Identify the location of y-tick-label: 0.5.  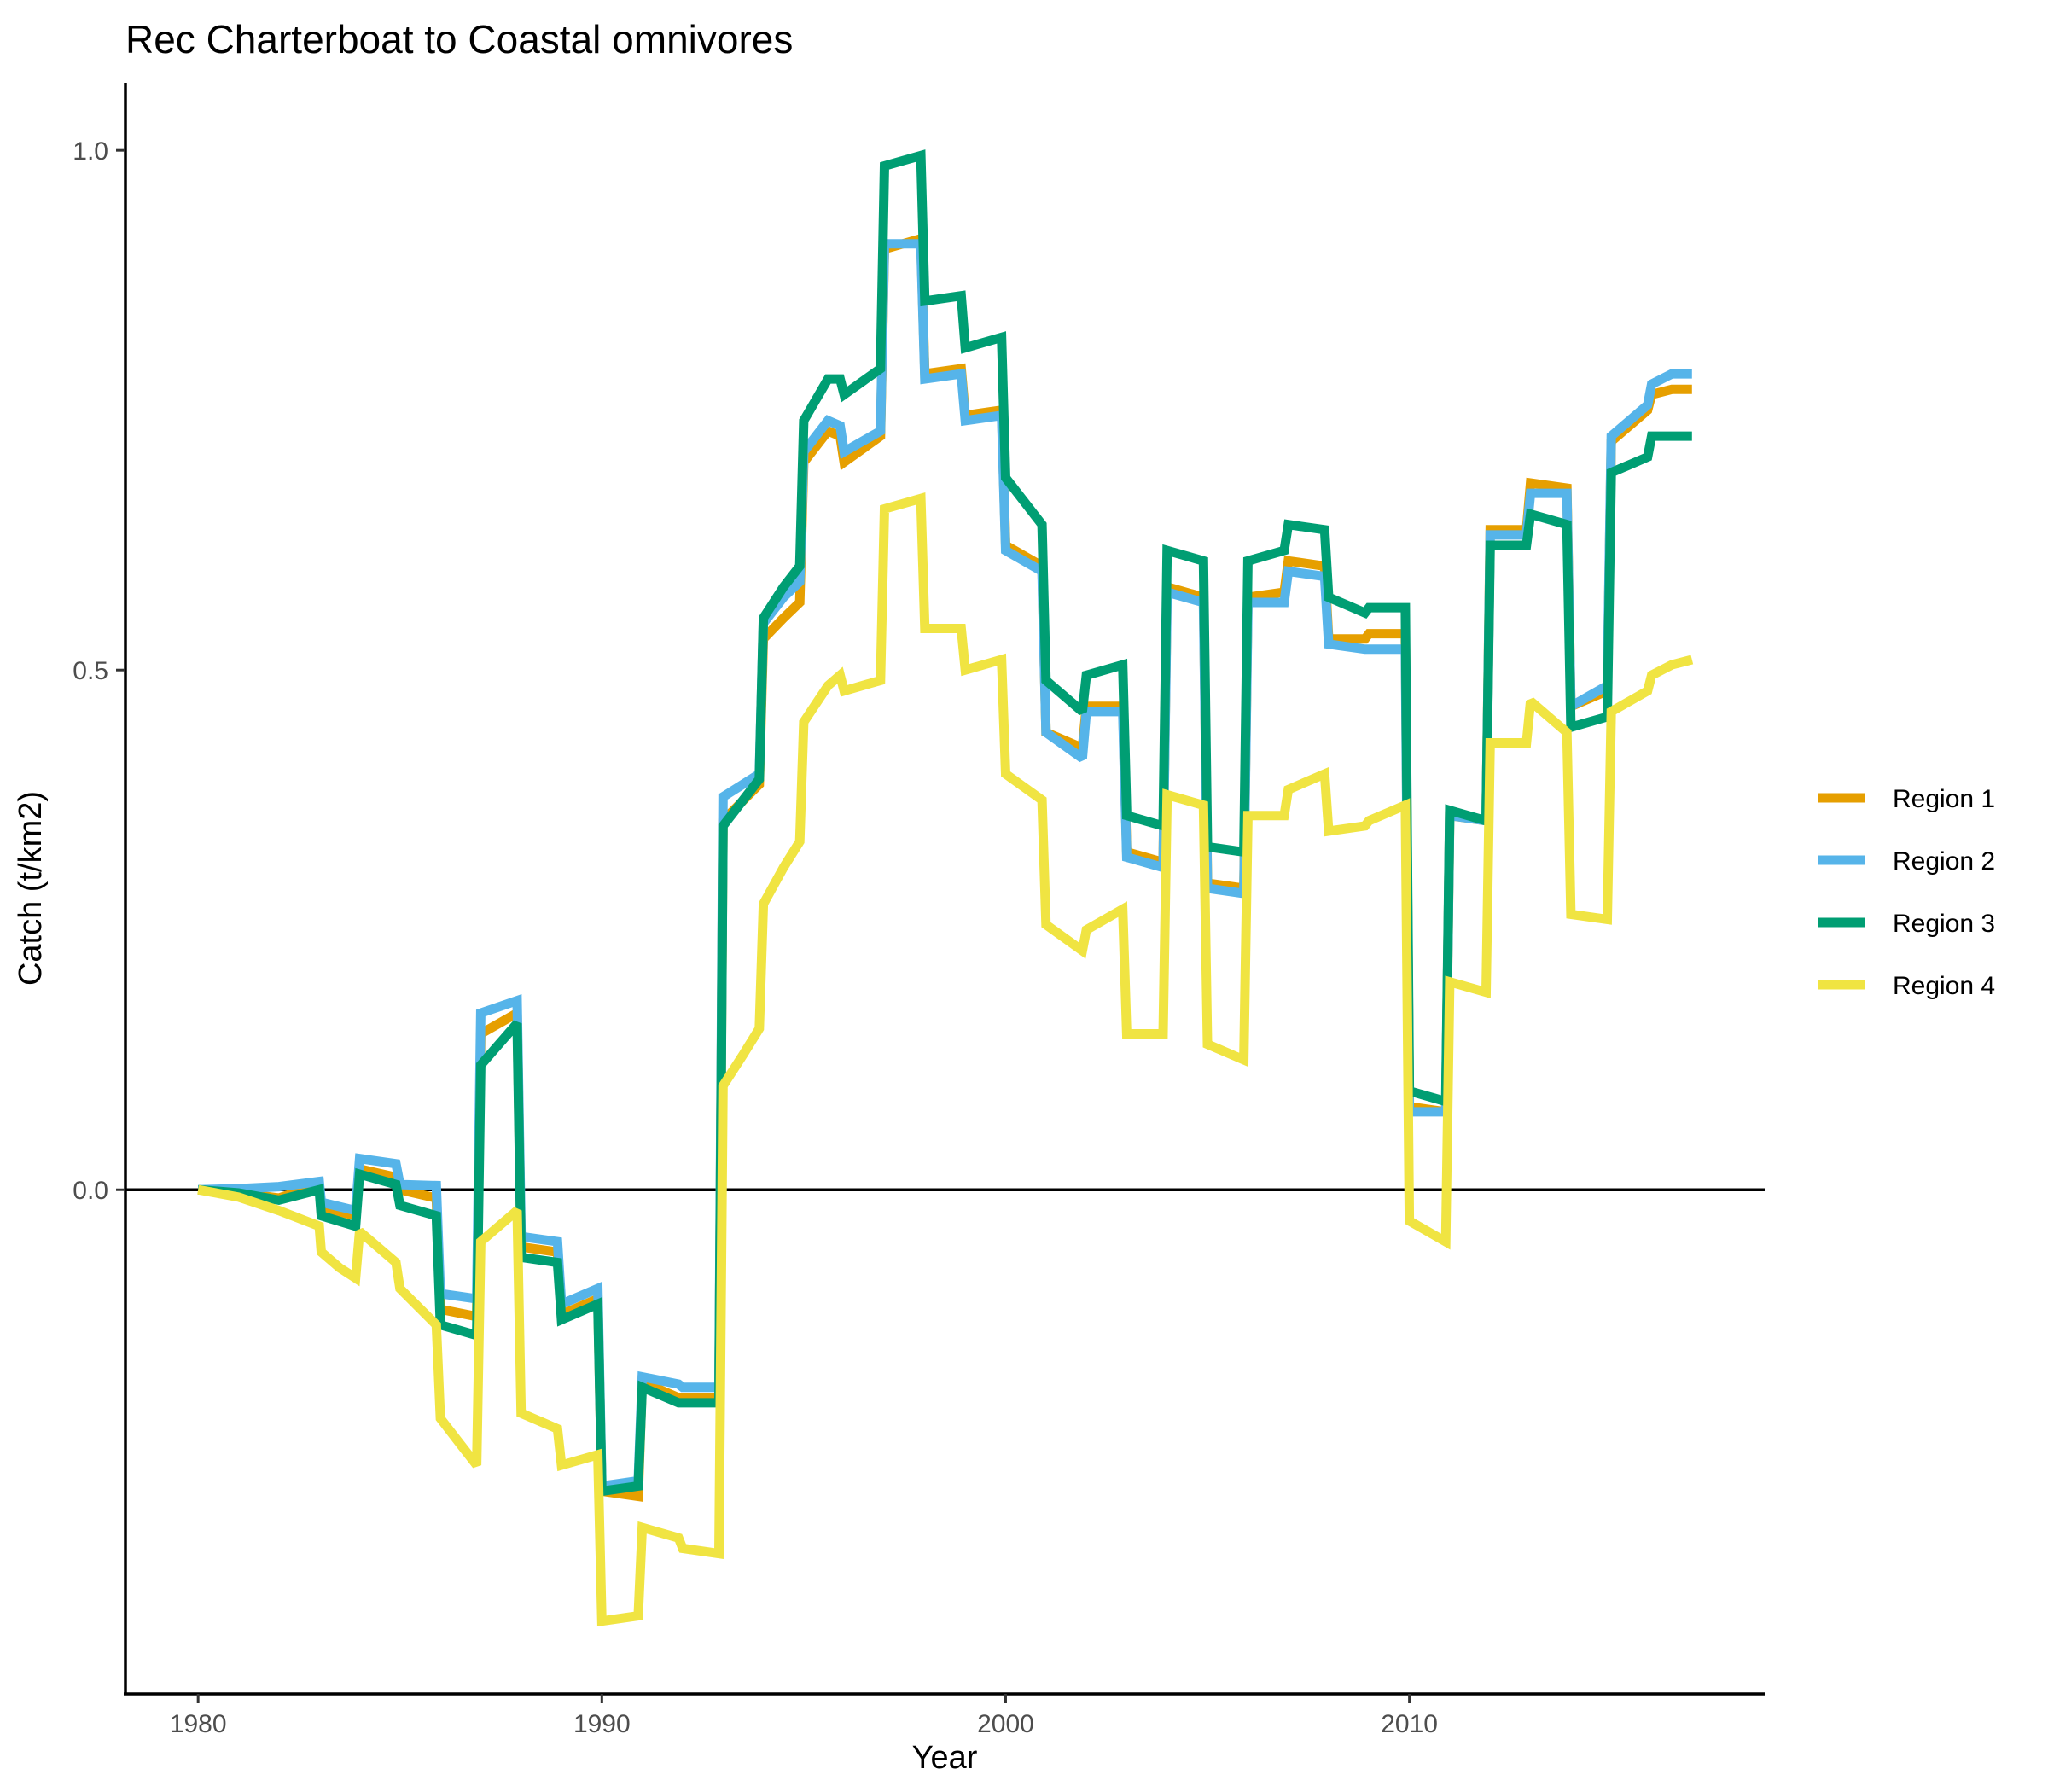
(90, 671).